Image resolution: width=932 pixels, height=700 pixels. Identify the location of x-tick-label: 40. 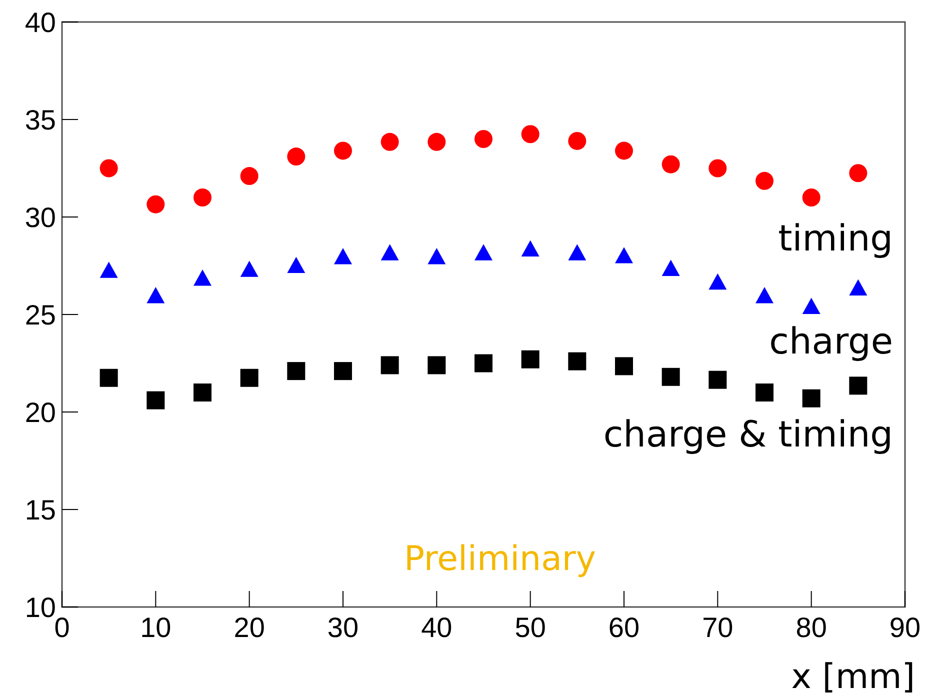
(436, 627).